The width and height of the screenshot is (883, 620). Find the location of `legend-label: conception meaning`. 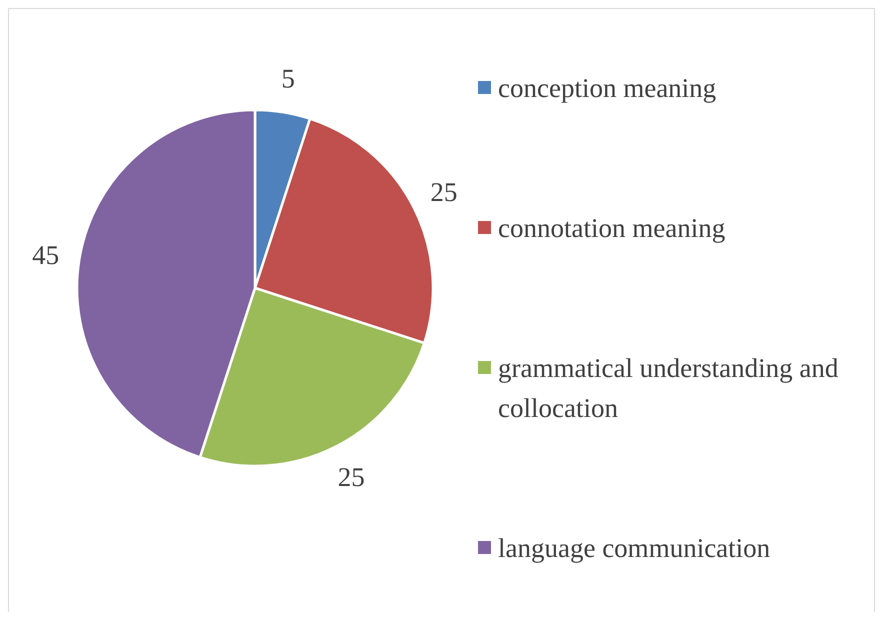

legend-label: conception meaning is located at coordinates (607, 88).